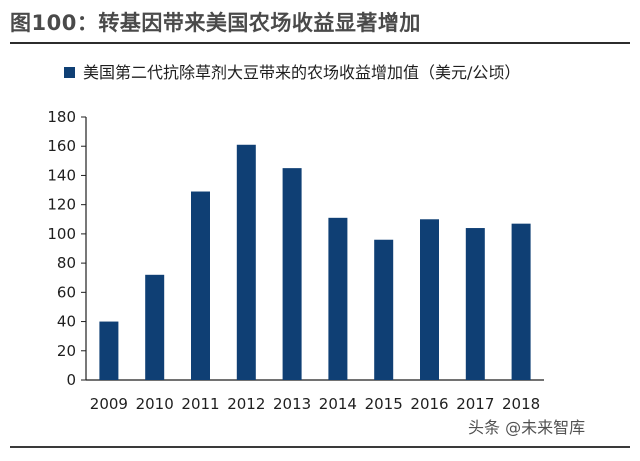 The height and width of the screenshot is (461, 640). What do you see at coordinates (384, 404) in the screenshot?
I see `x-tick-label: 2015` at bounding box center [384, 404].